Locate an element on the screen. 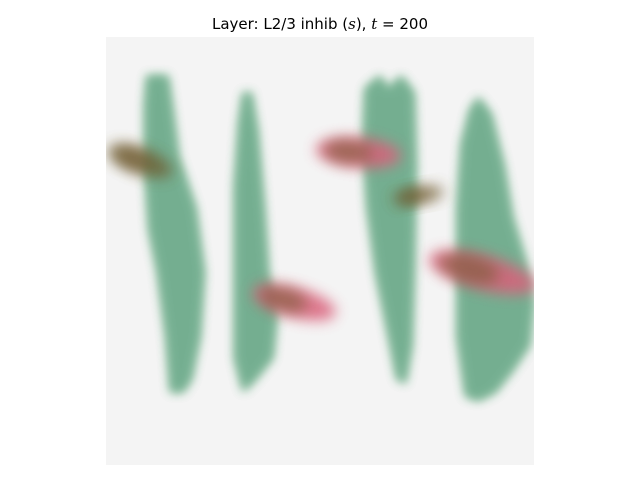 The width and height of the screenshot is (640, 480). blob-4-overlap is located at coordinates (412, 196).